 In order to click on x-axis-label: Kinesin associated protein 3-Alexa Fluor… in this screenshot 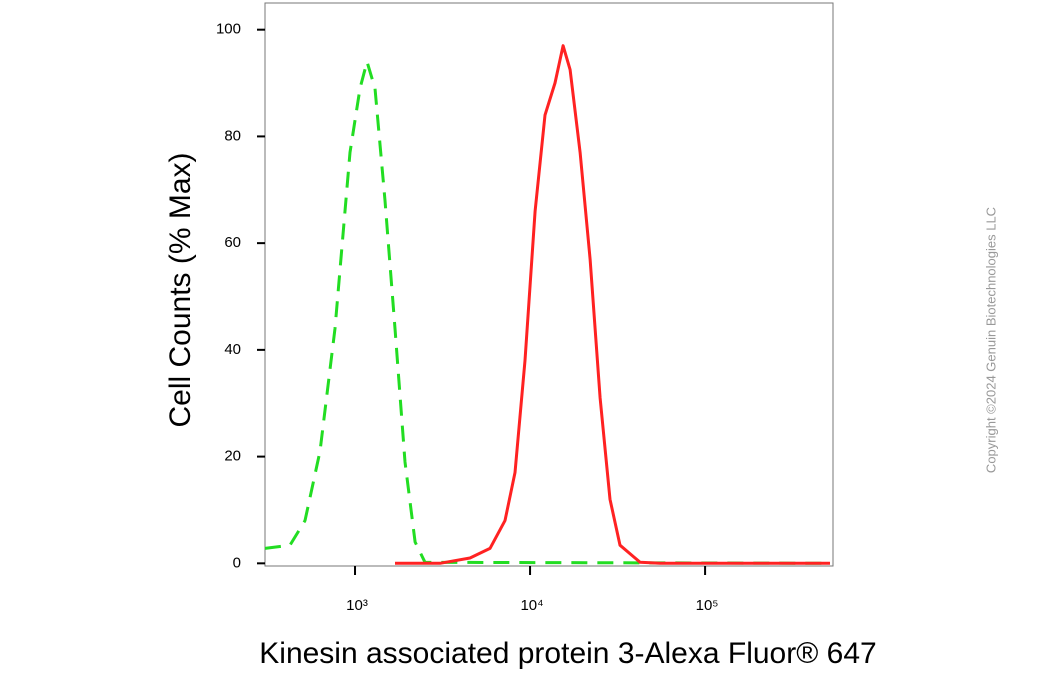, I will do `click(567, 653)`.